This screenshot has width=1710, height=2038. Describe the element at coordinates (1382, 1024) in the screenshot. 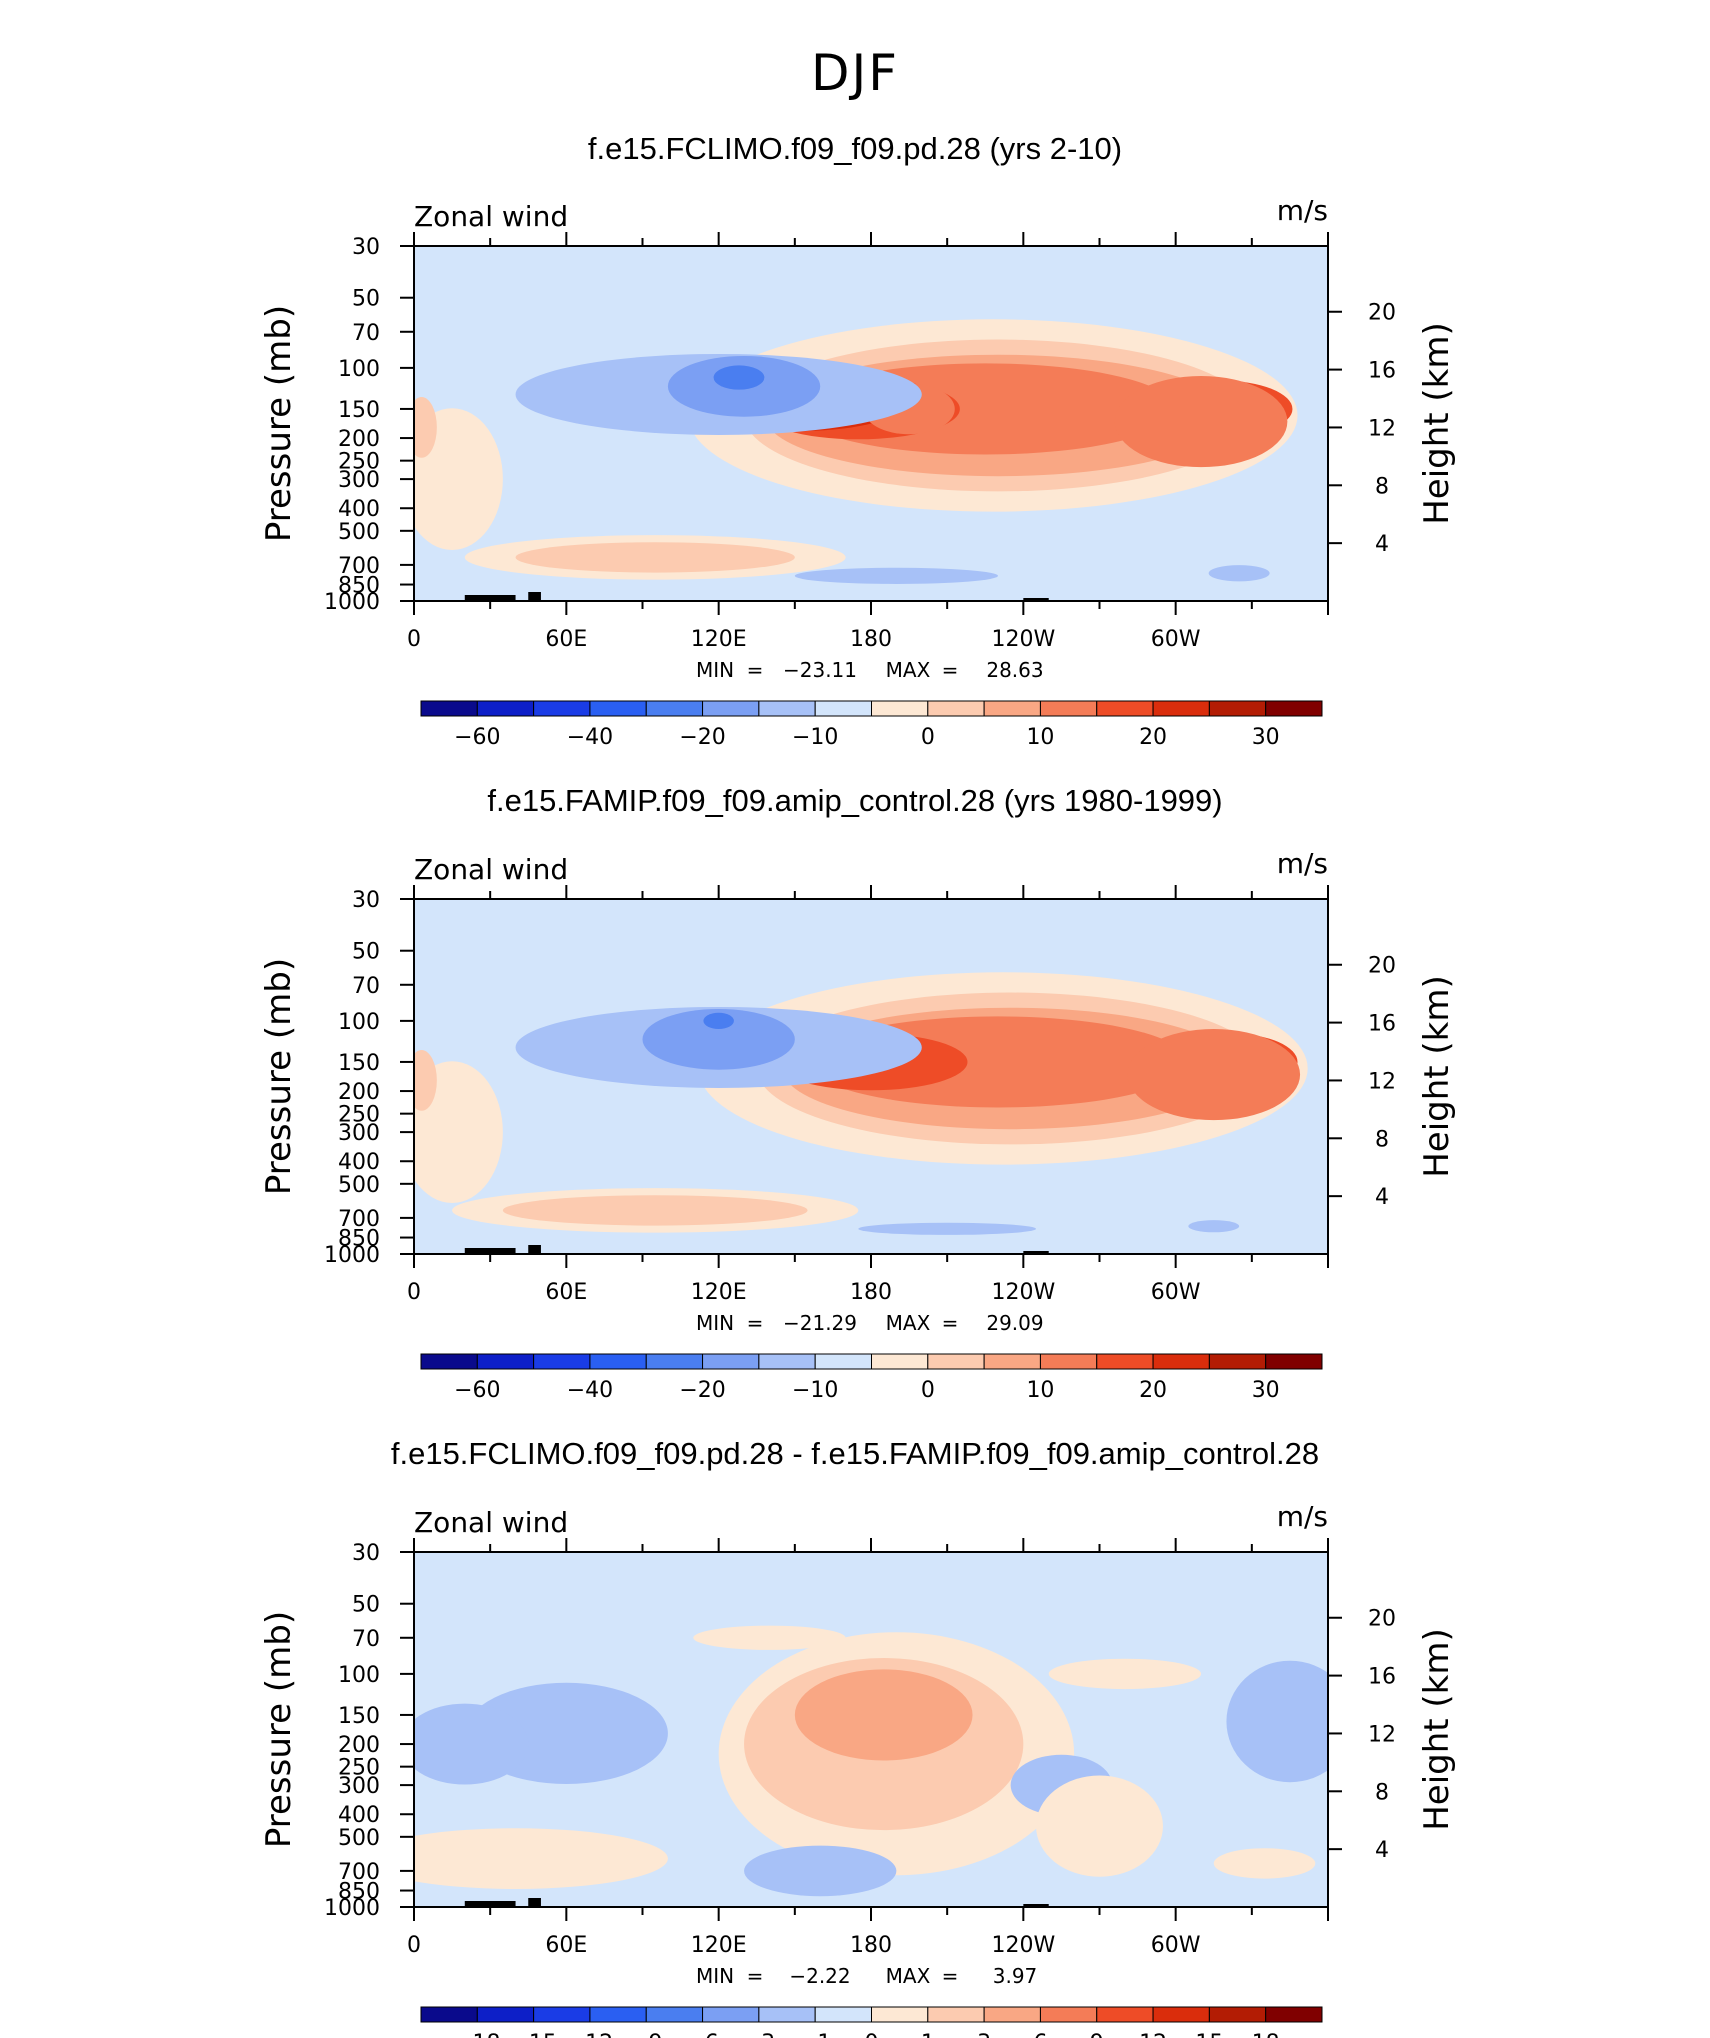

I see `y-right-tick-label: 16` at that location.